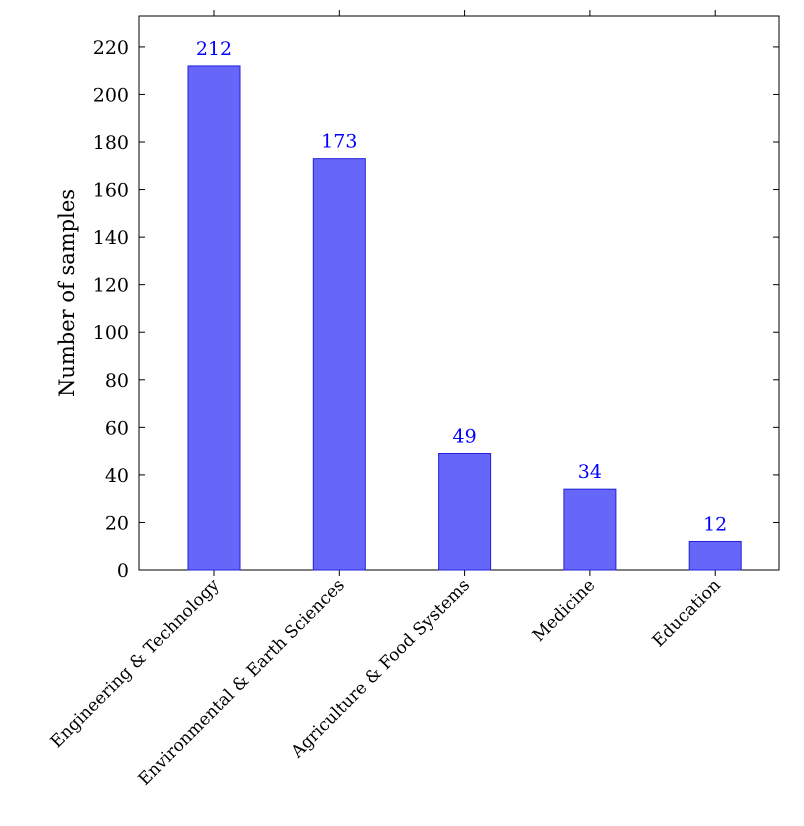 This screenshot has width=804, height=826. What do you see at coordinates (117, 523) in the screenshot?
I see `y-tick-label: 20` at bounding box center [117, 523].